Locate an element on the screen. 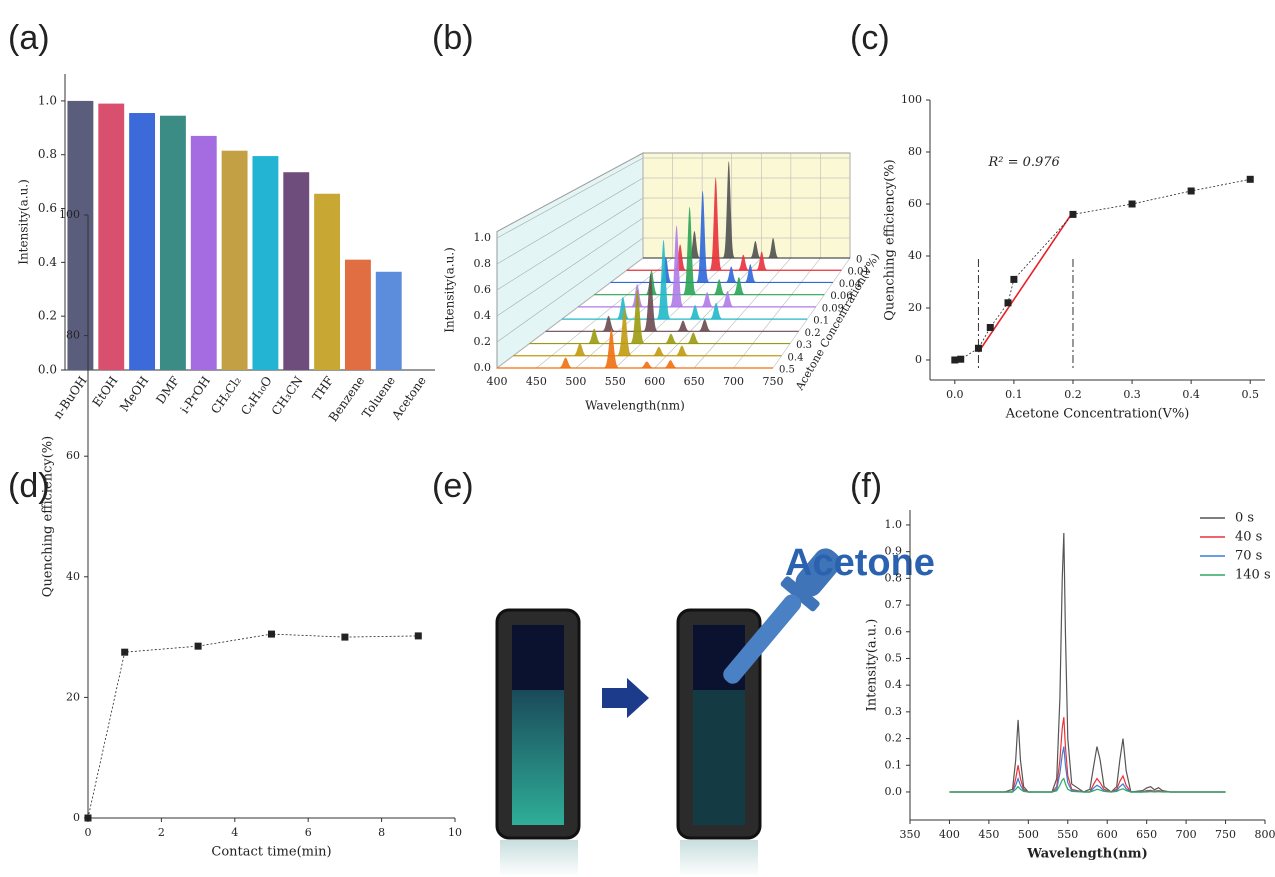  y-tick-label: 80 is located at coordinates (73, 335).